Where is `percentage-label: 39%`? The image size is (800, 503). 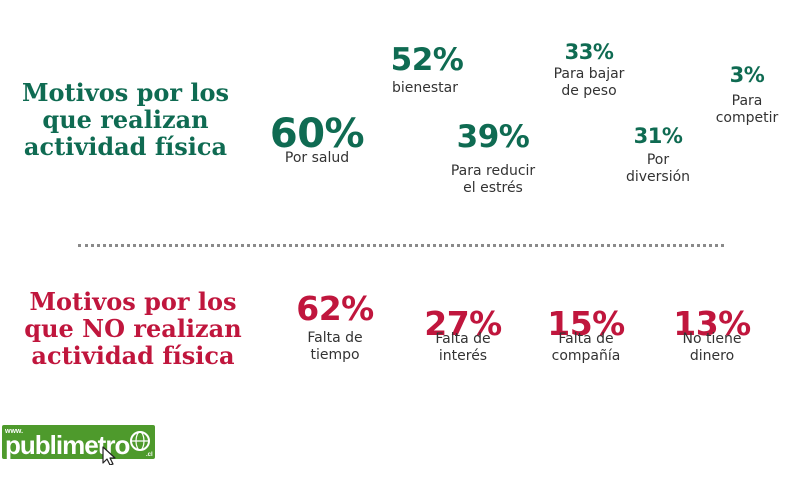 percentage-label: 39% is located at coordinates (493, 137).